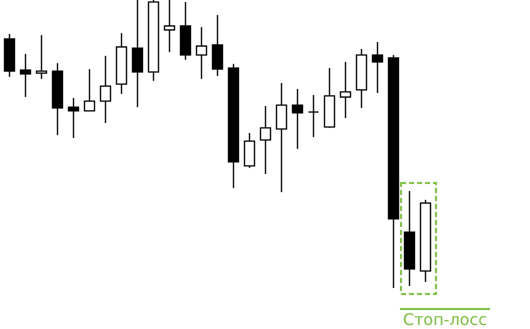  I want to click on text: Стоп-лосс, so click(445, 319).